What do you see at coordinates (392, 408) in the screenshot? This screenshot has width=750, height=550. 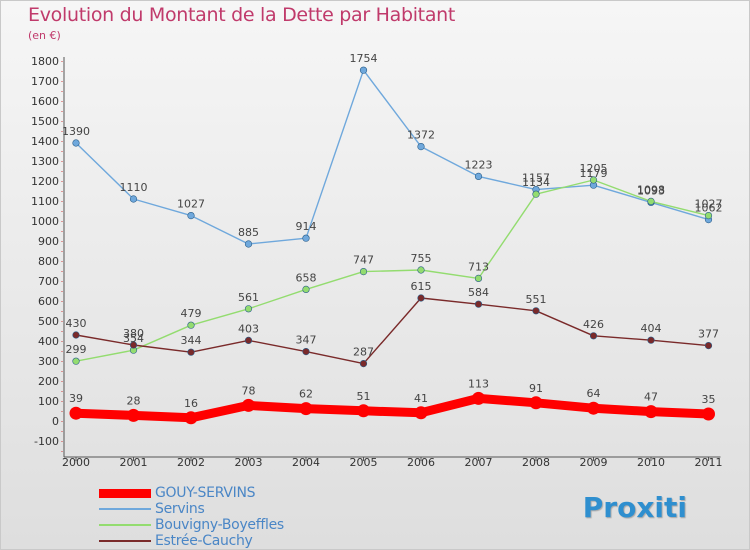 I see `series-line` at bounding box center [392, 408].